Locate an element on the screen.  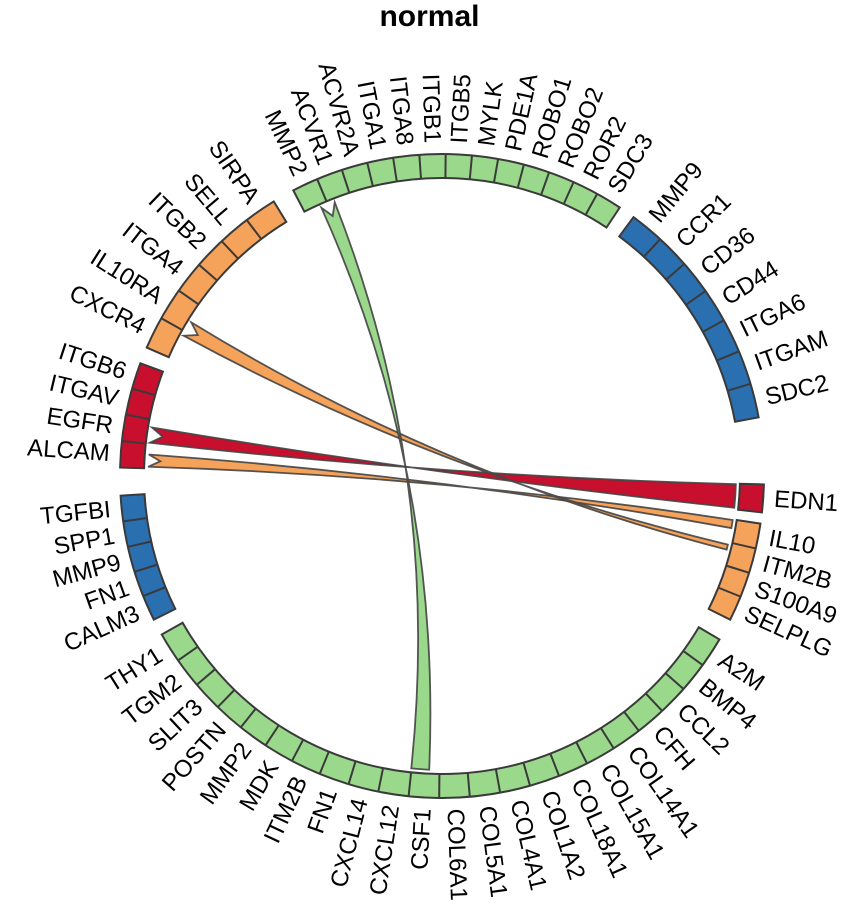
sec-red-right is located at coordinates (750, 498).